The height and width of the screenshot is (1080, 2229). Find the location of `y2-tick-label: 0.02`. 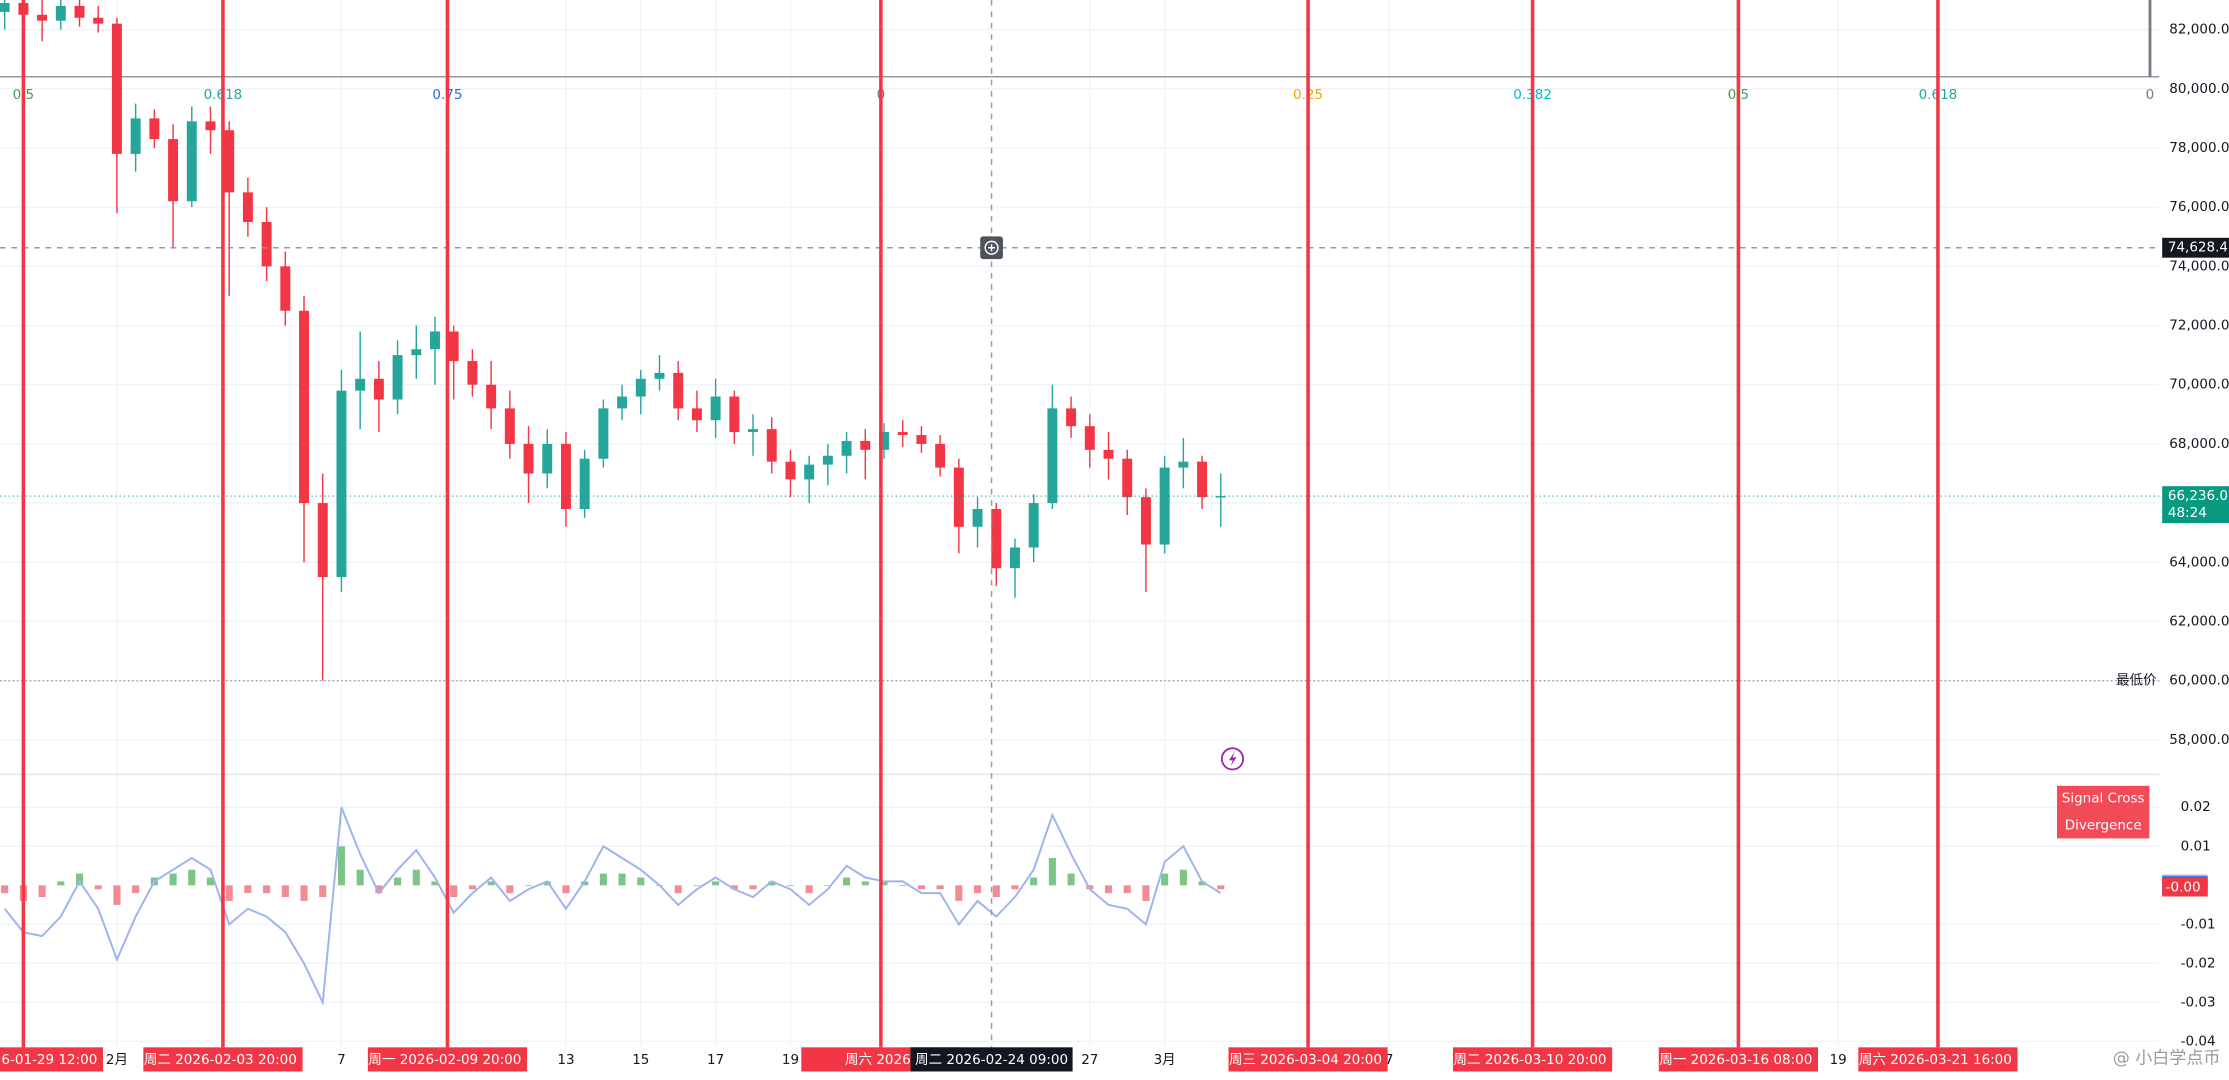

y2-tick-label: 0.02 is located at coordinates (2196, 807).